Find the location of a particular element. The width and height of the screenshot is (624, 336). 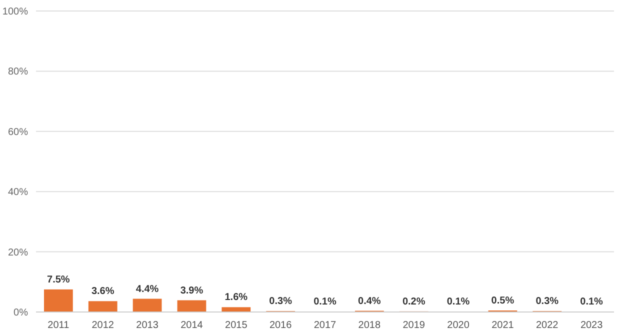

y-tick-label: 100% is located at coordinates (15, 12).